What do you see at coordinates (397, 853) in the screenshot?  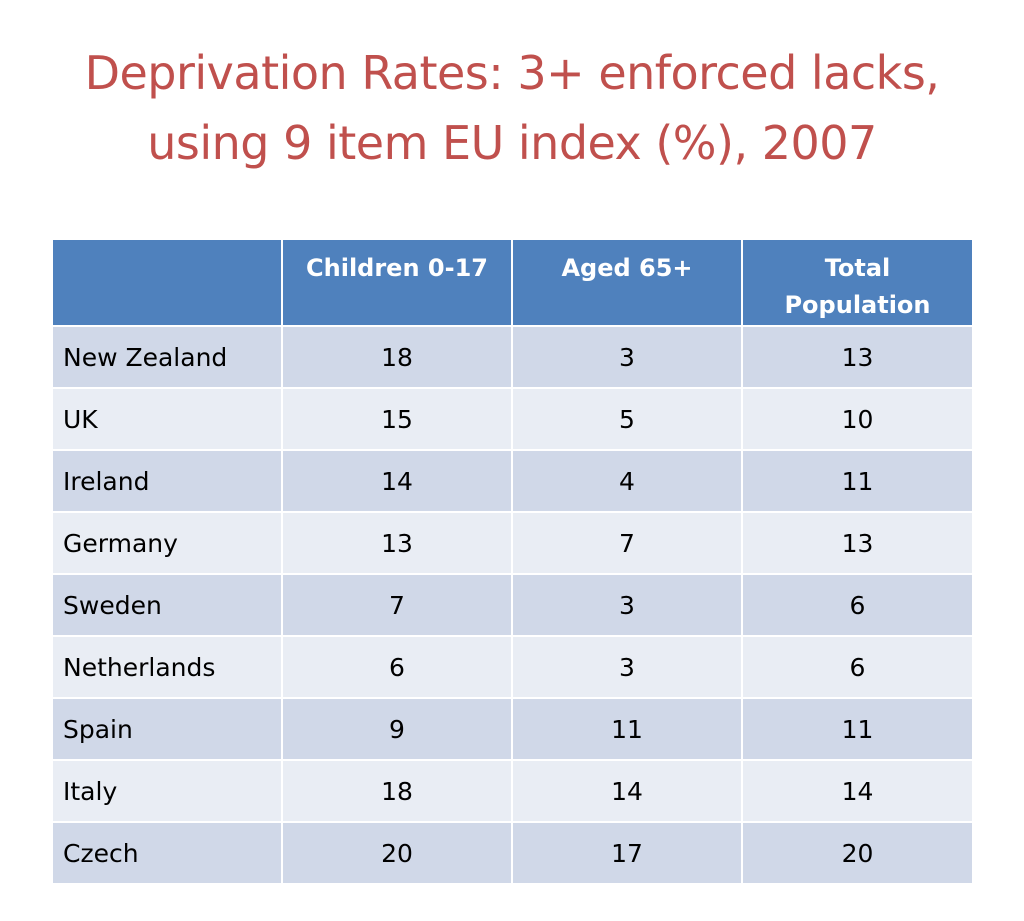 I see `cell-children: 20` at bounding box center [397, 853].